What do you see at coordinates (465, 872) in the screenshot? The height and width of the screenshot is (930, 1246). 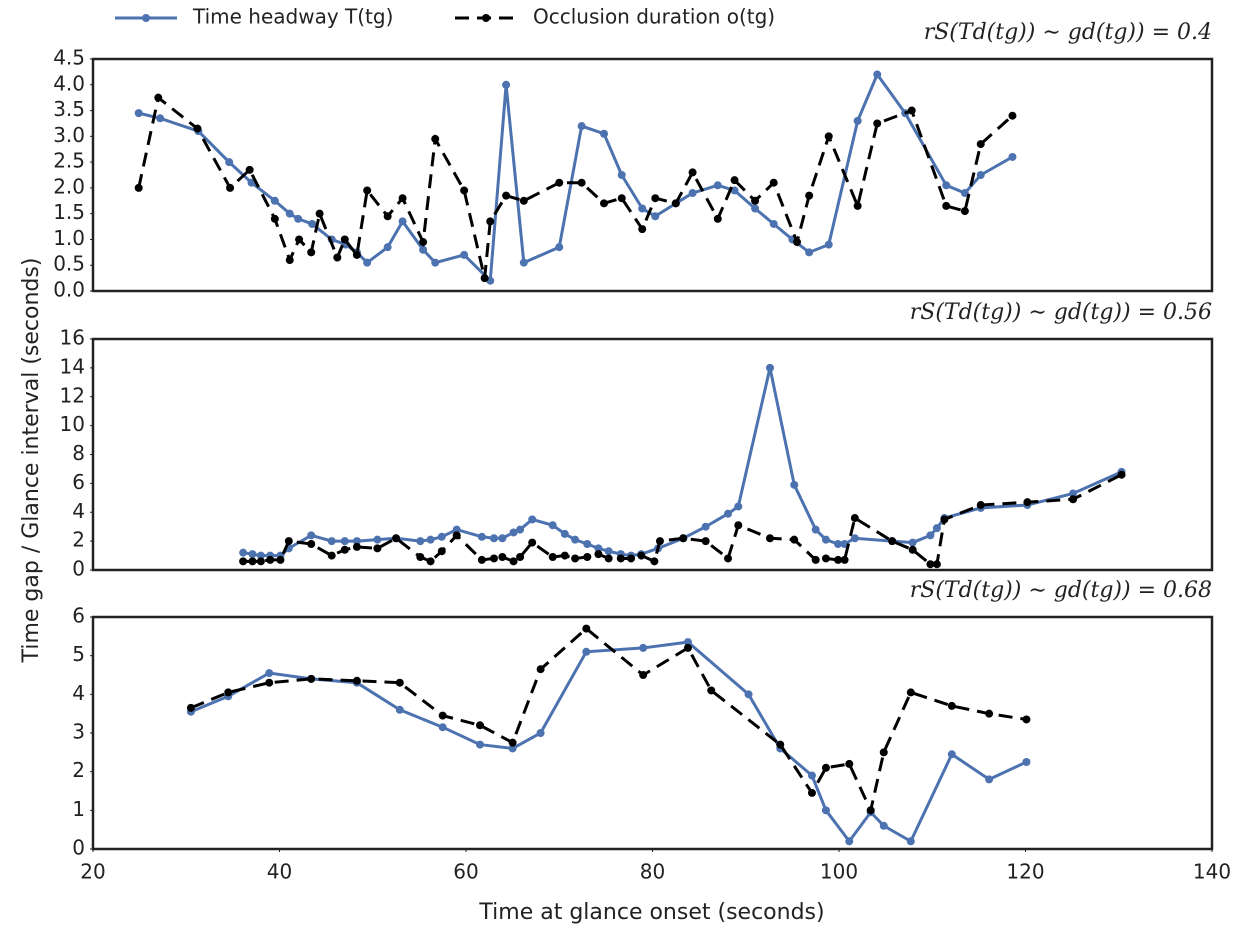 I see `x-tick-label: 60` at bounding box center [465, 872].